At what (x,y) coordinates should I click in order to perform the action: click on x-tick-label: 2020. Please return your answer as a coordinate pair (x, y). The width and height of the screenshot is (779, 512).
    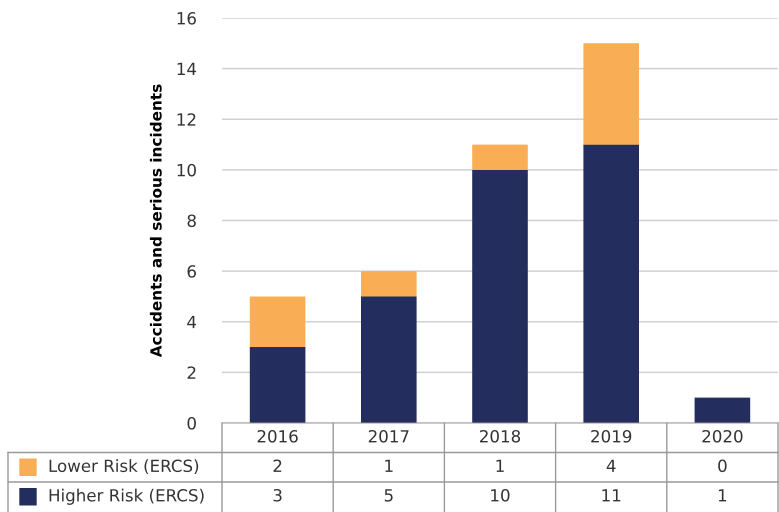
    Looking at the image, I should click on (722, 436).